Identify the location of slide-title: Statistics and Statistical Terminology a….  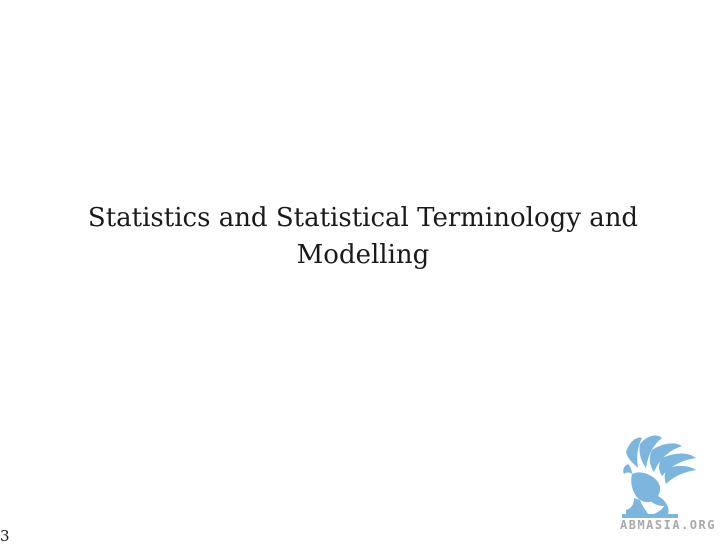
(363, 237).